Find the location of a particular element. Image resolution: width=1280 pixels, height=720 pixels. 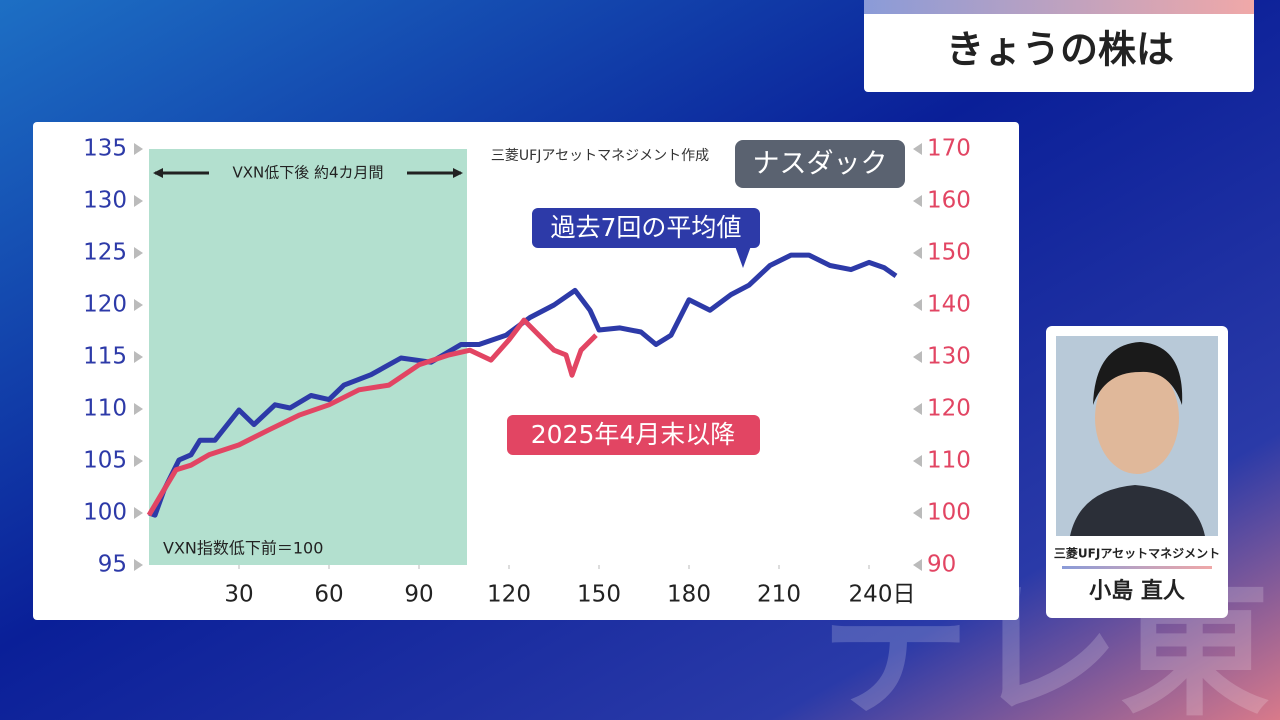

title-badge is located at coordinates (820, 164).